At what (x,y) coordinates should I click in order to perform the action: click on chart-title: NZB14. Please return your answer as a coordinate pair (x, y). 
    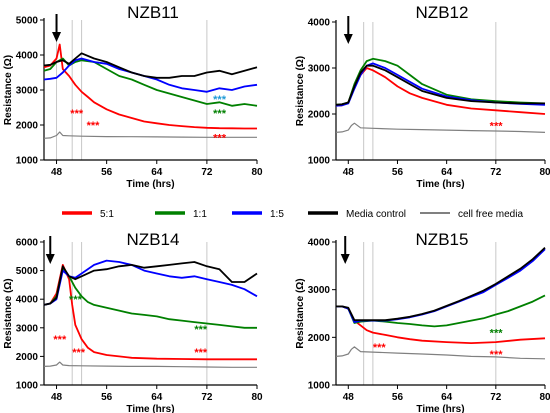
    Looking at the image, I should click on (153, 239).